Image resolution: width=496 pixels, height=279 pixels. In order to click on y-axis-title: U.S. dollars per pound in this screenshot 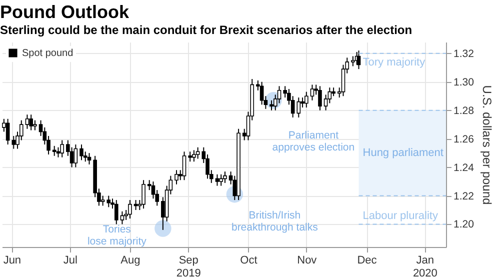, I will do `click(487, 145)`.